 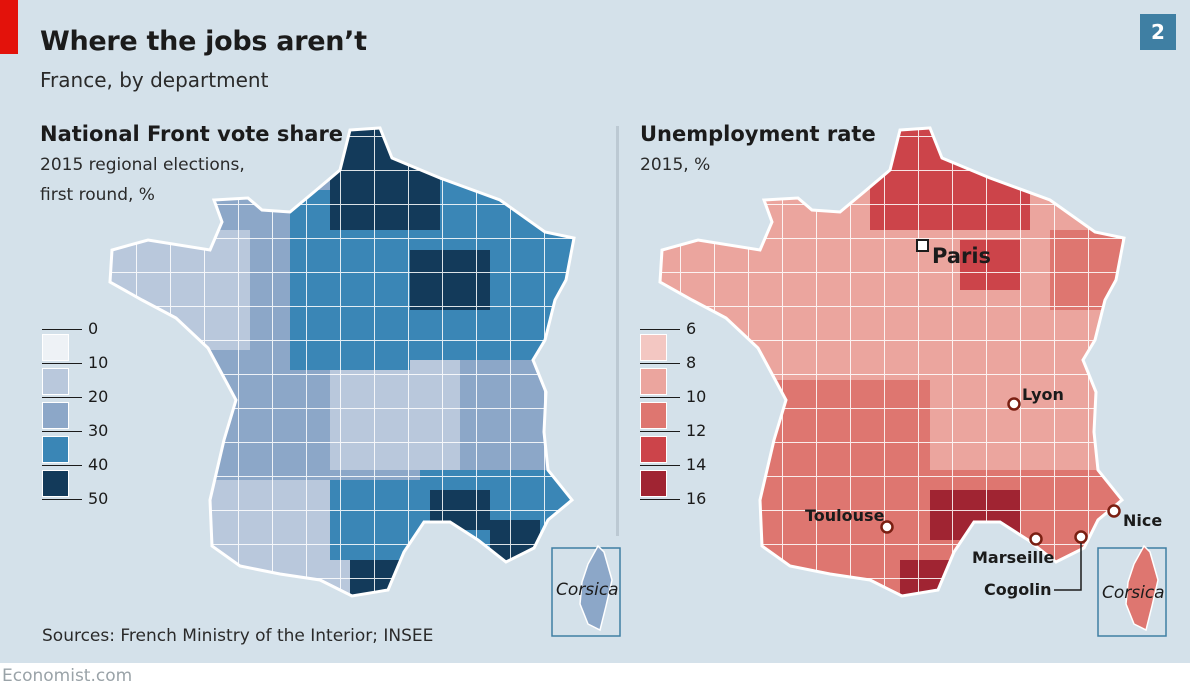 I want to click on right-corsica-inset-frame, so click(x=1132, y=592).